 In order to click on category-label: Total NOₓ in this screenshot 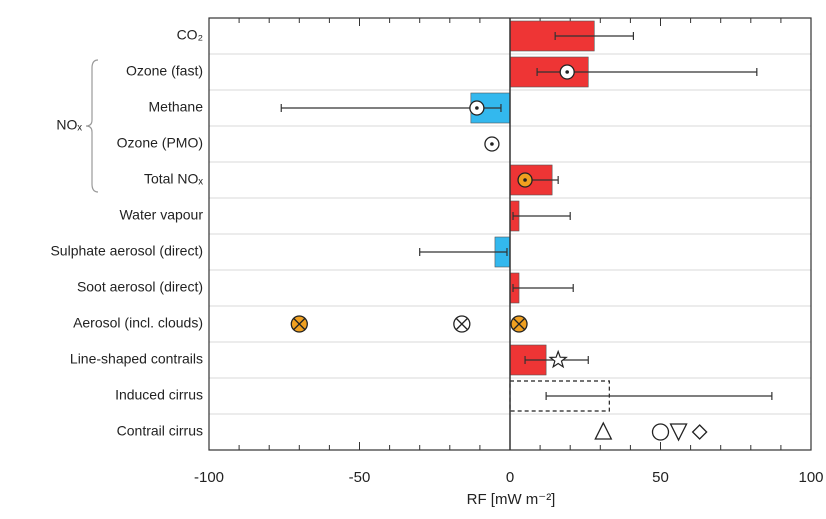, I will do `click(173, 179)`.